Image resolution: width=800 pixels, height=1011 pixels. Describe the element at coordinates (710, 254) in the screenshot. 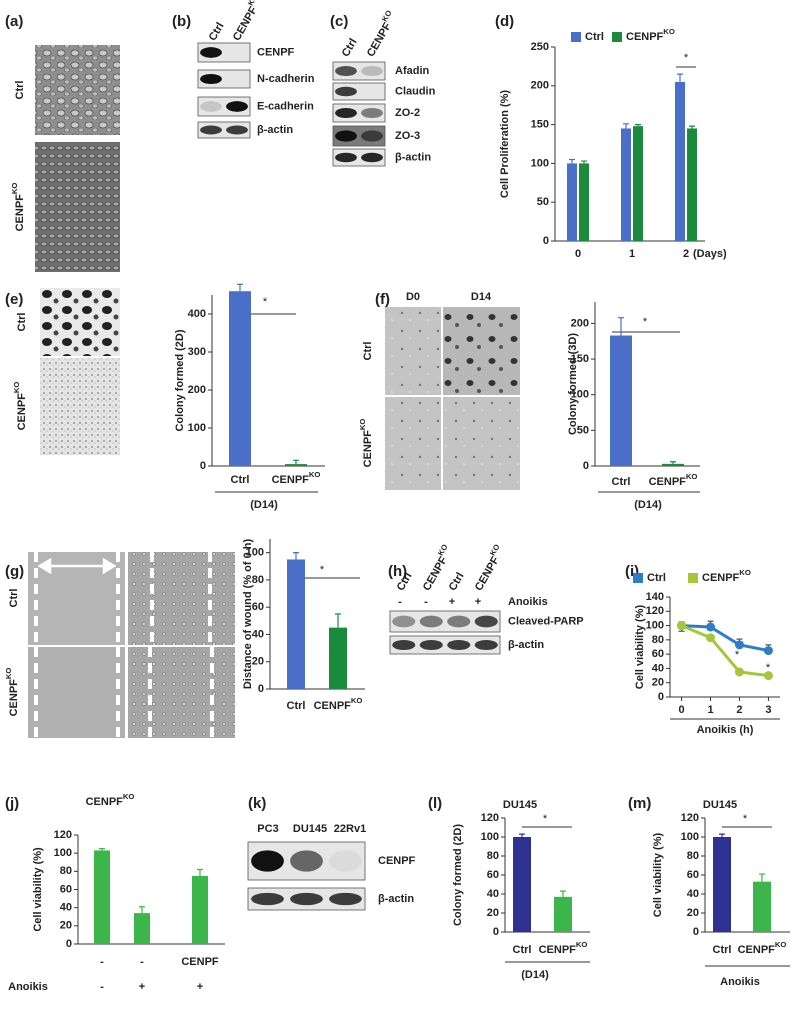

I see `x-axis-label: (Days)` at that location.